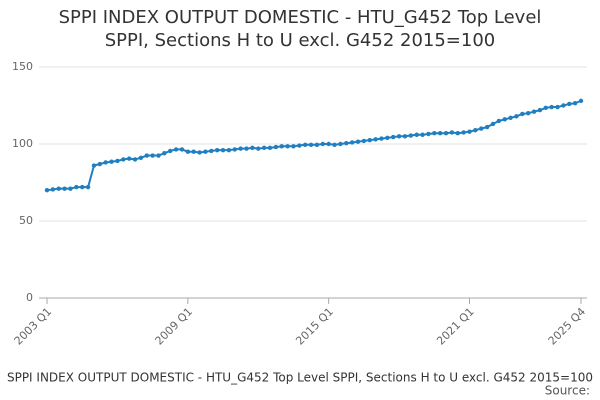 This screenshot has height=400, width=600. I want to click on y-tick-label: 0, so click(29, 297).